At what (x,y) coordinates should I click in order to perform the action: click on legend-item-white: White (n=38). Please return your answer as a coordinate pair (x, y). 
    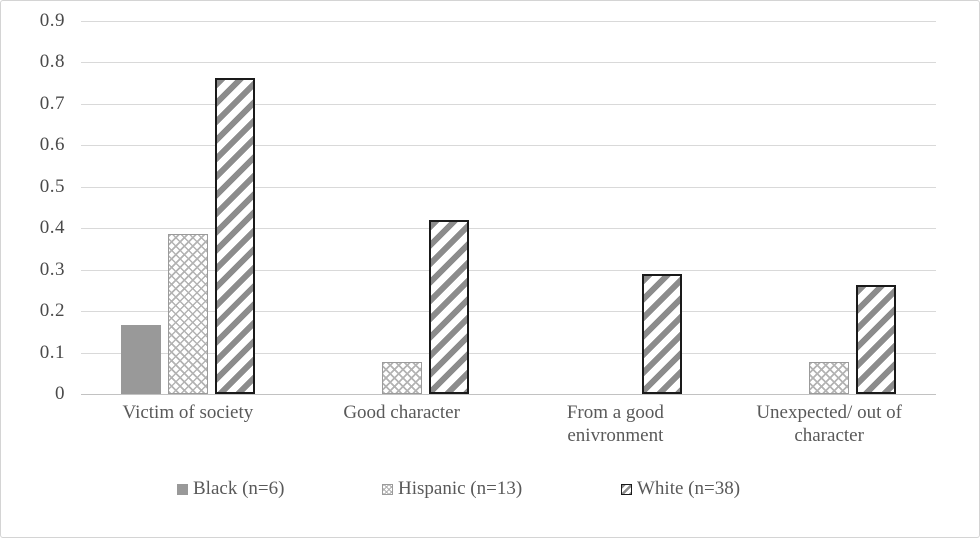
    Looking at the image, I should click on (680, 489).